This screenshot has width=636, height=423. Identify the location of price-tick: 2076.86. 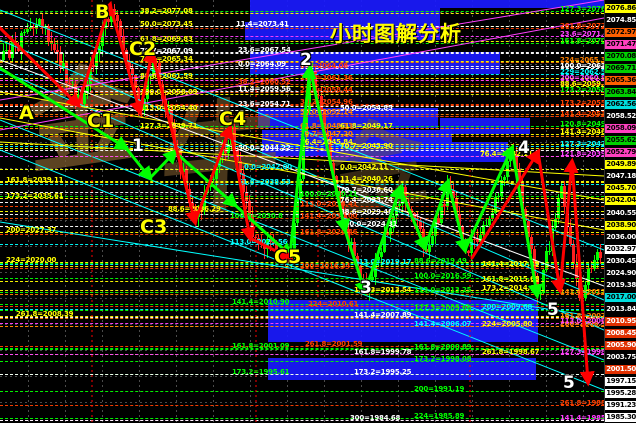
(620, 8).